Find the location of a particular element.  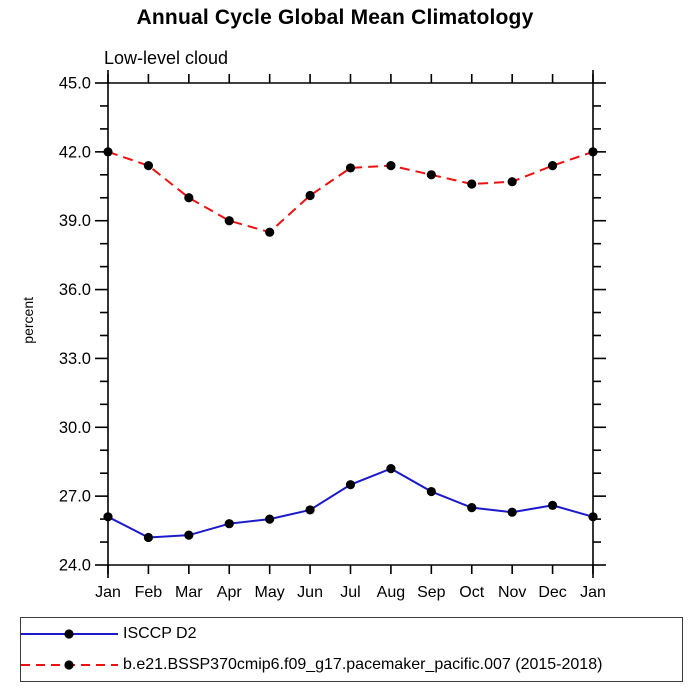

y-tick-label: 39.0 is located at coordinates (75, 221).